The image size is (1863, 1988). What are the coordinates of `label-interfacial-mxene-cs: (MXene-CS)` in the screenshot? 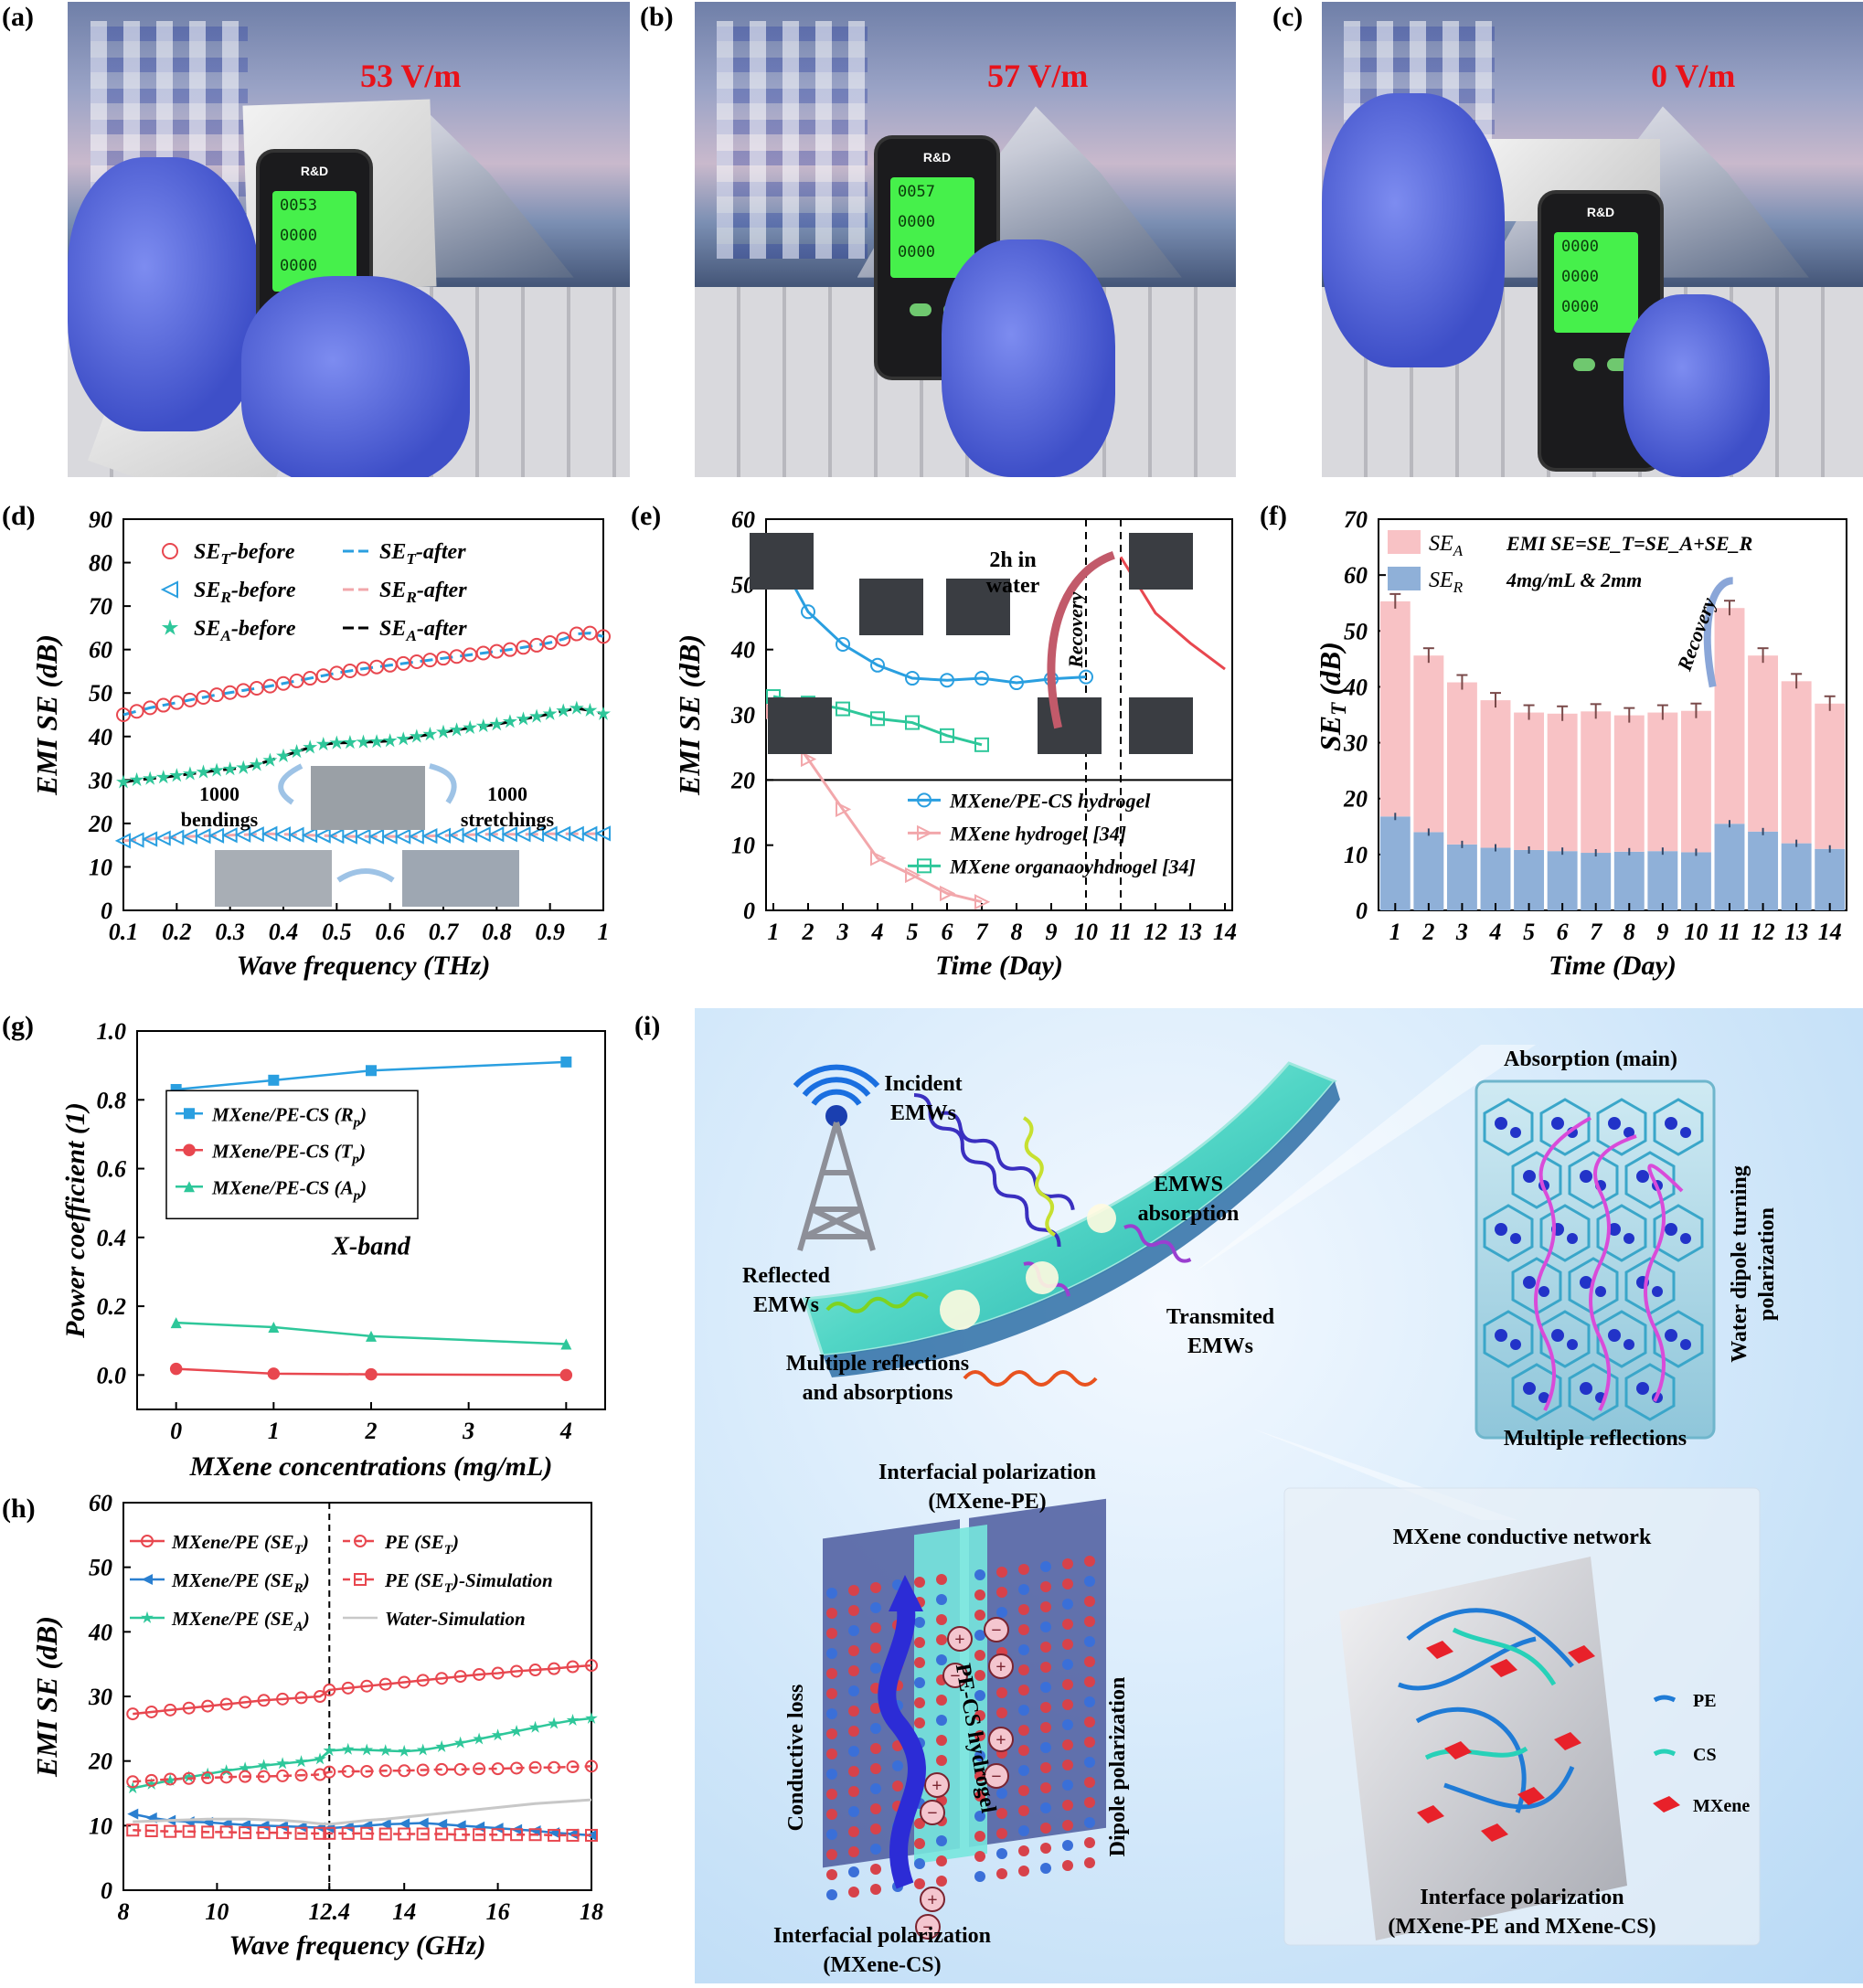 It's located at (882, 1965).